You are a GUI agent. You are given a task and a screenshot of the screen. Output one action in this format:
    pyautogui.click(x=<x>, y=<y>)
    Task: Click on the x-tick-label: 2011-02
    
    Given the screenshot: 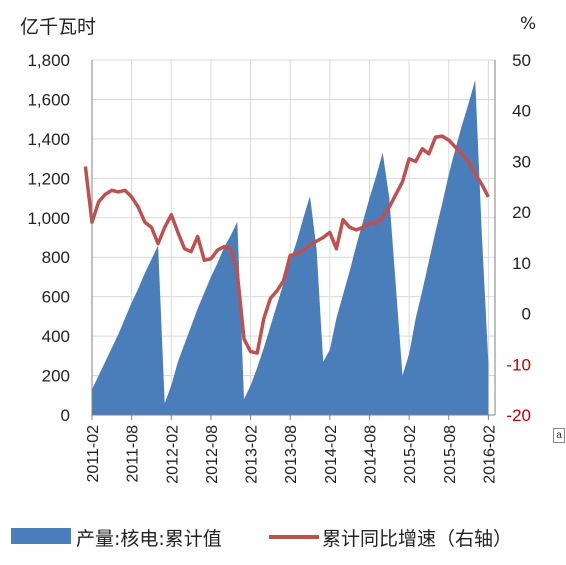 What is the action you would take?
    pyautogui.click(x=93, y=454)
    